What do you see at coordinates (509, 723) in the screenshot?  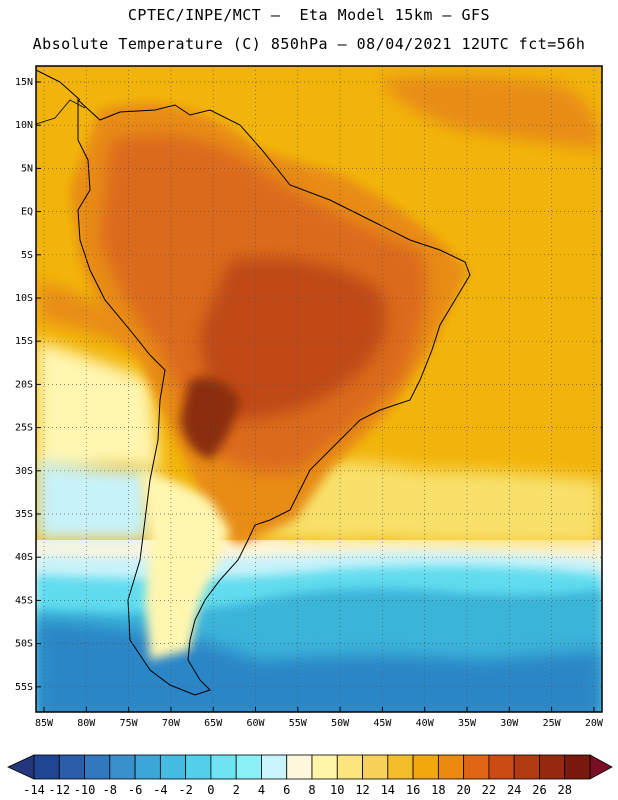 I see `lon-tick-label: 30W` at bounding box center [509, 723].